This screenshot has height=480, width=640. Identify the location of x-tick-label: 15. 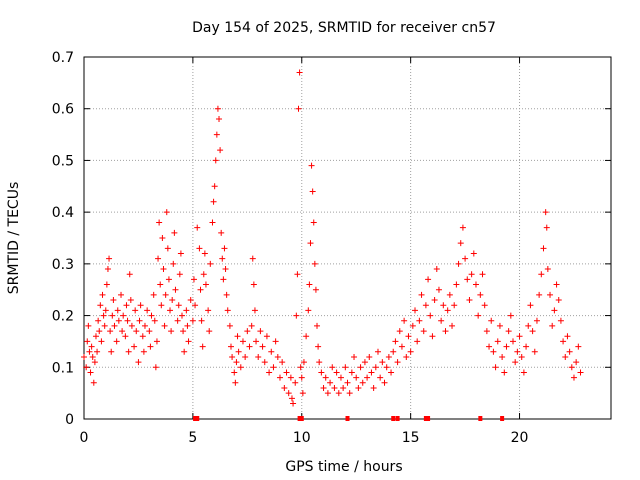
(411, 438).